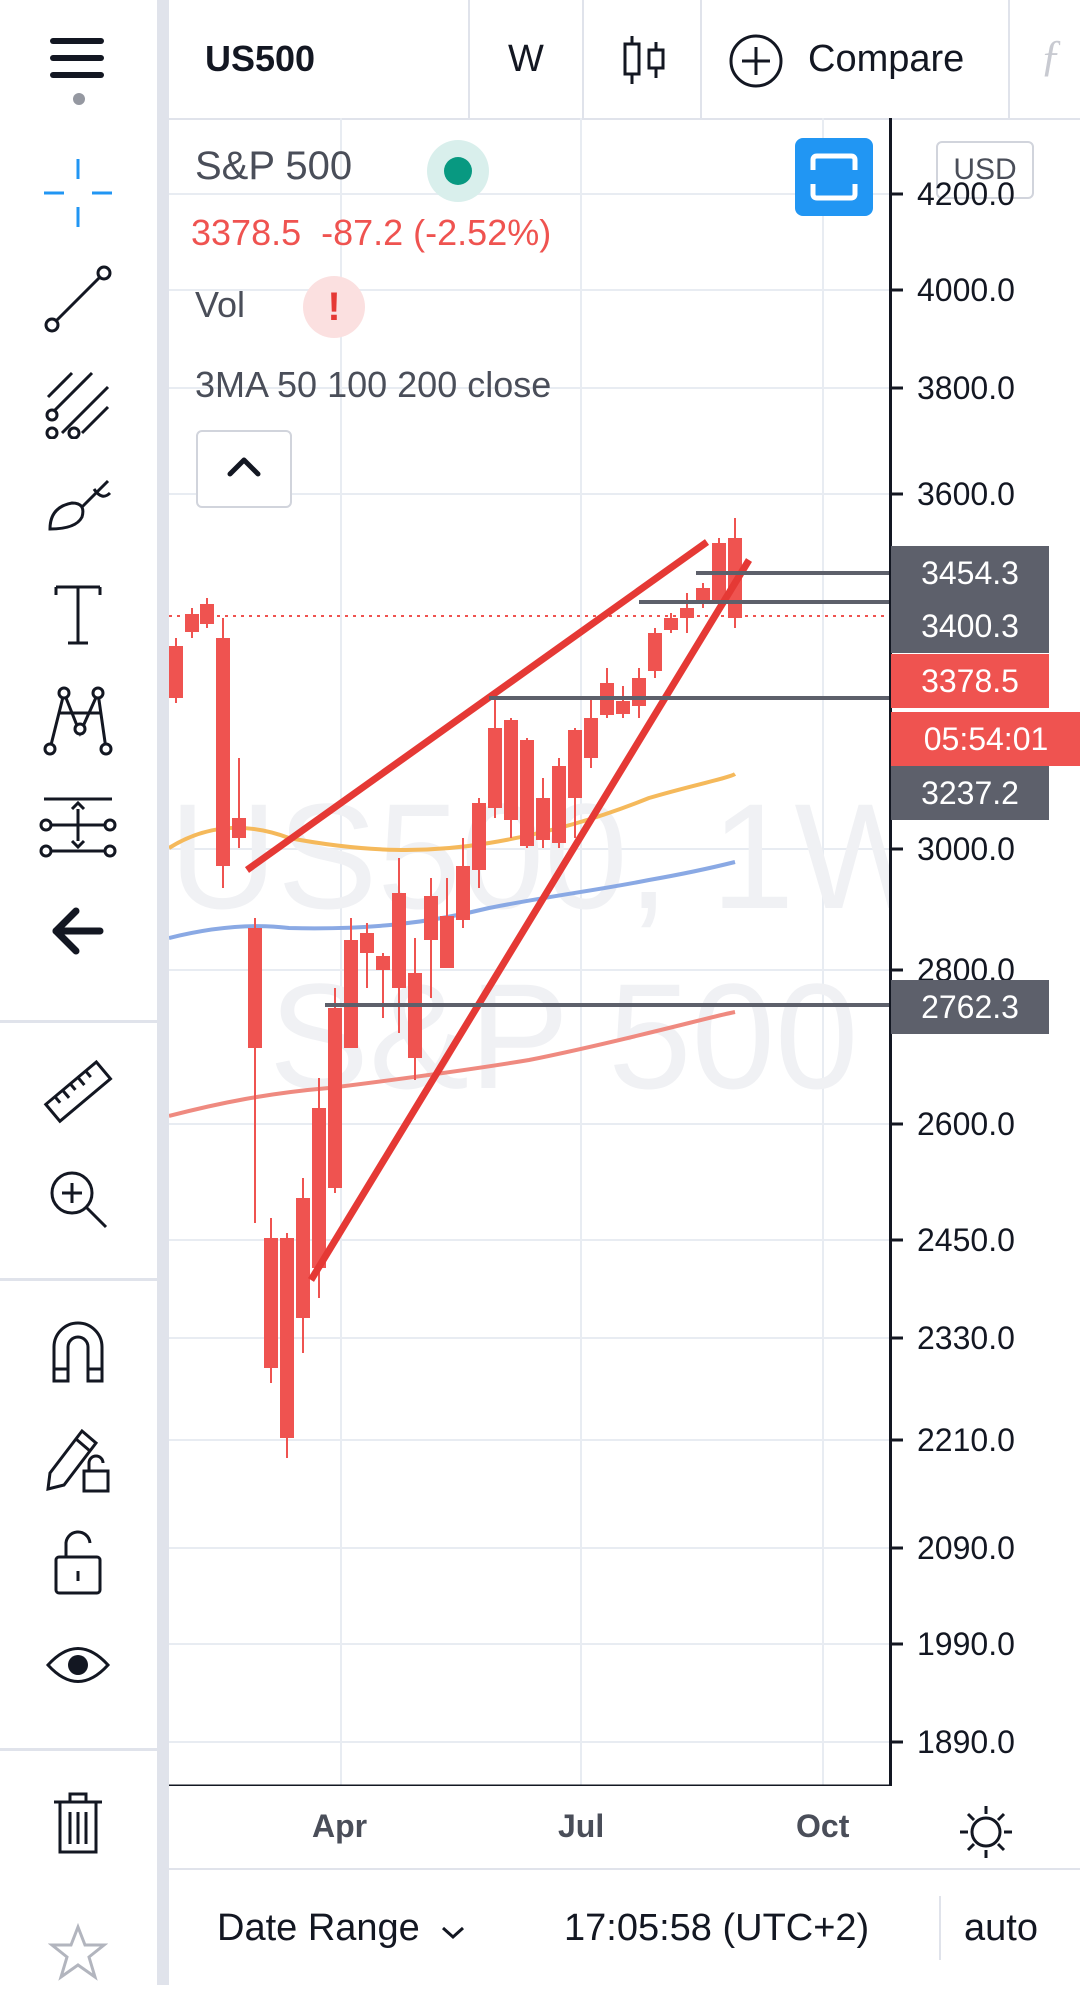 The height and width of the screenshot is (1998, 1080). I want to click on price-change-line: 3378.5 -87.2 (-2.52%), so click(371, 233).